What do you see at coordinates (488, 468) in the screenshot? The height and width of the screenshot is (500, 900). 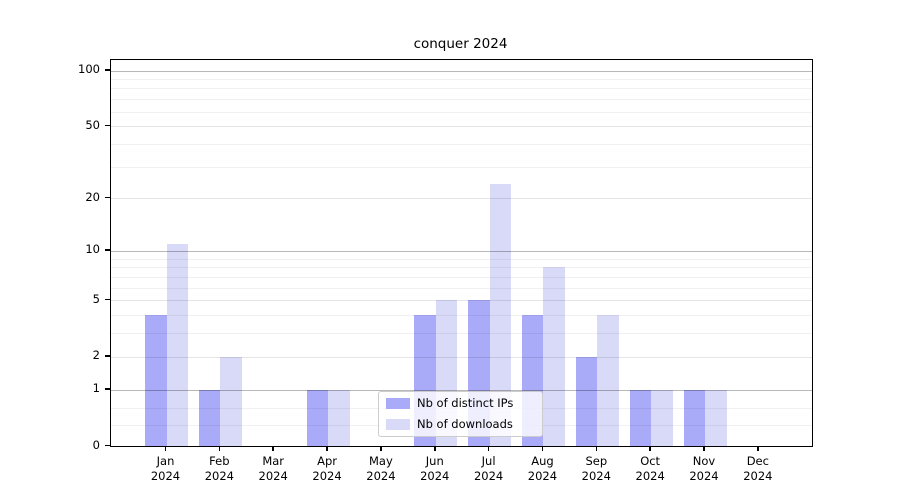 I see `x-tick-label-jul: Jul 2024` at bounding box center [488, 468].